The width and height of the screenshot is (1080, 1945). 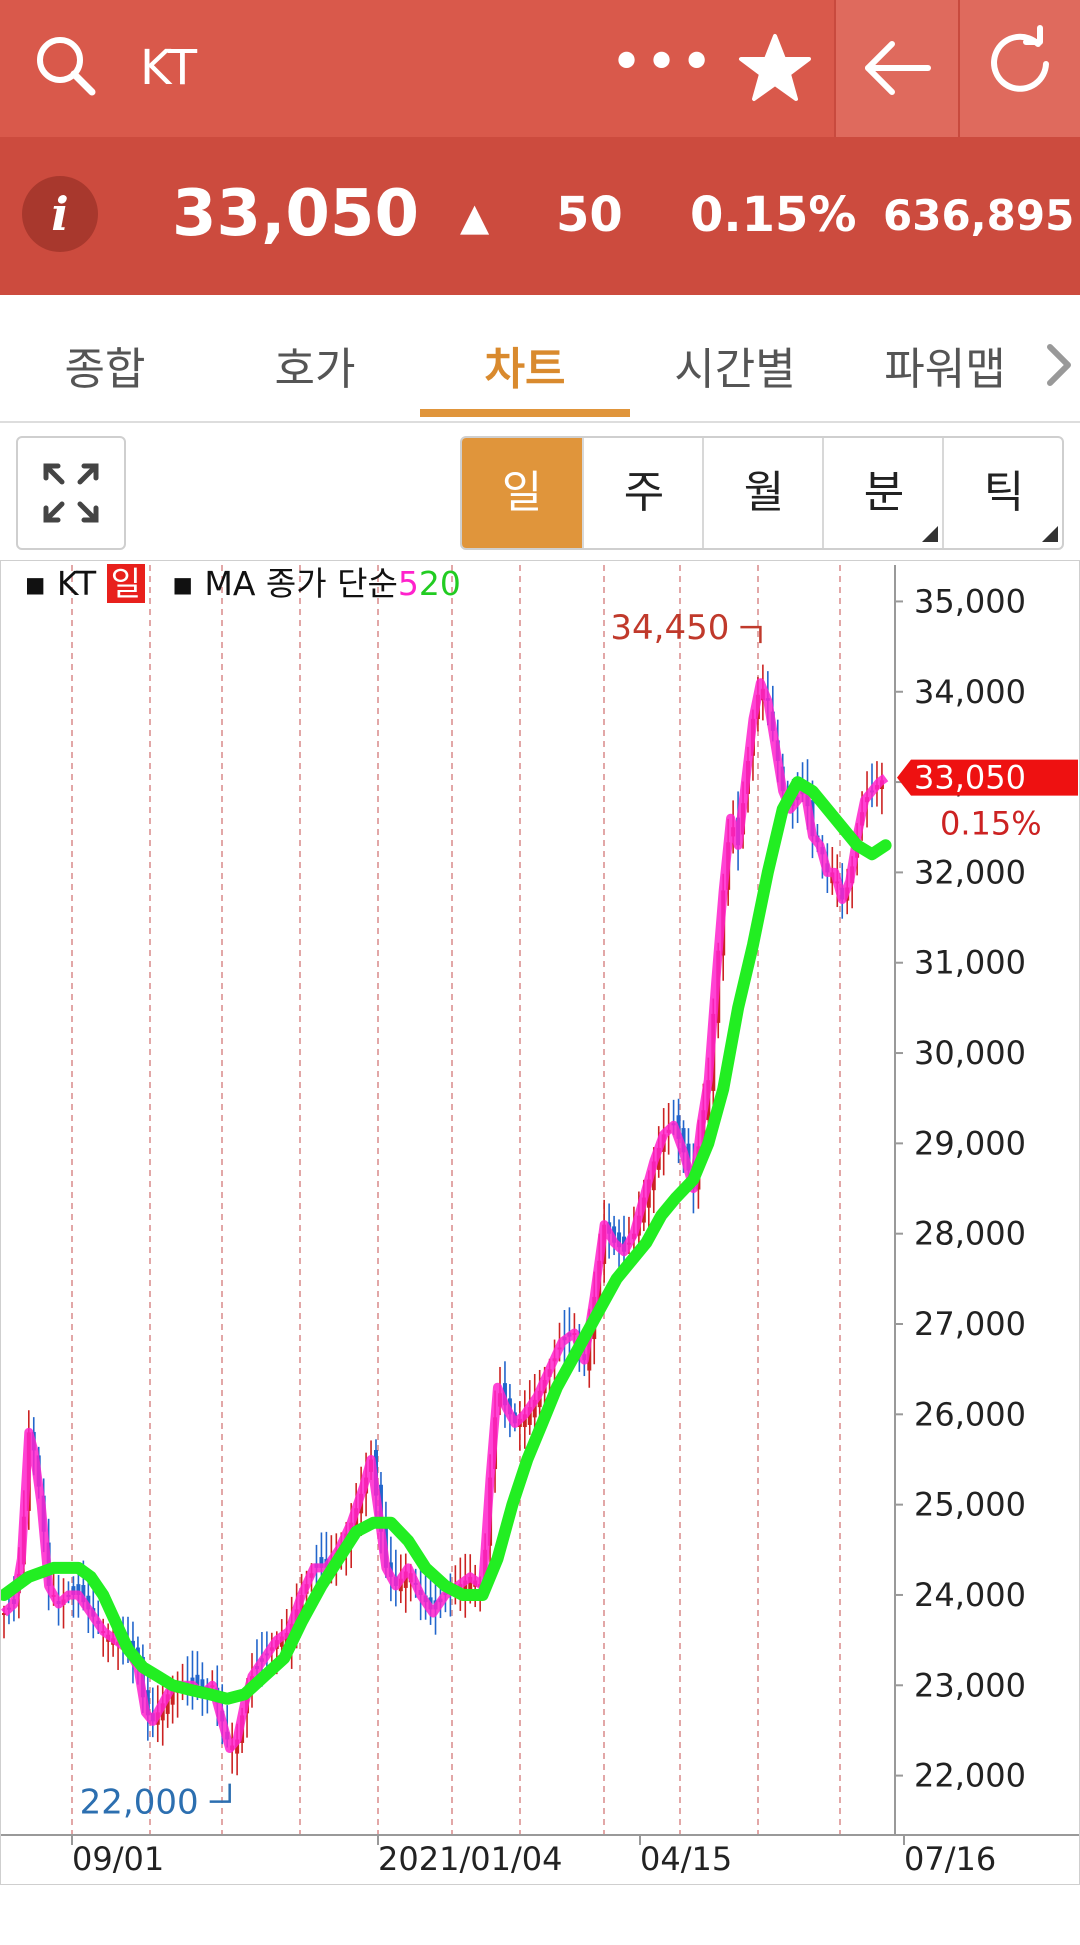 I want to click on stock-title: KT, so click(x=169, y=68).